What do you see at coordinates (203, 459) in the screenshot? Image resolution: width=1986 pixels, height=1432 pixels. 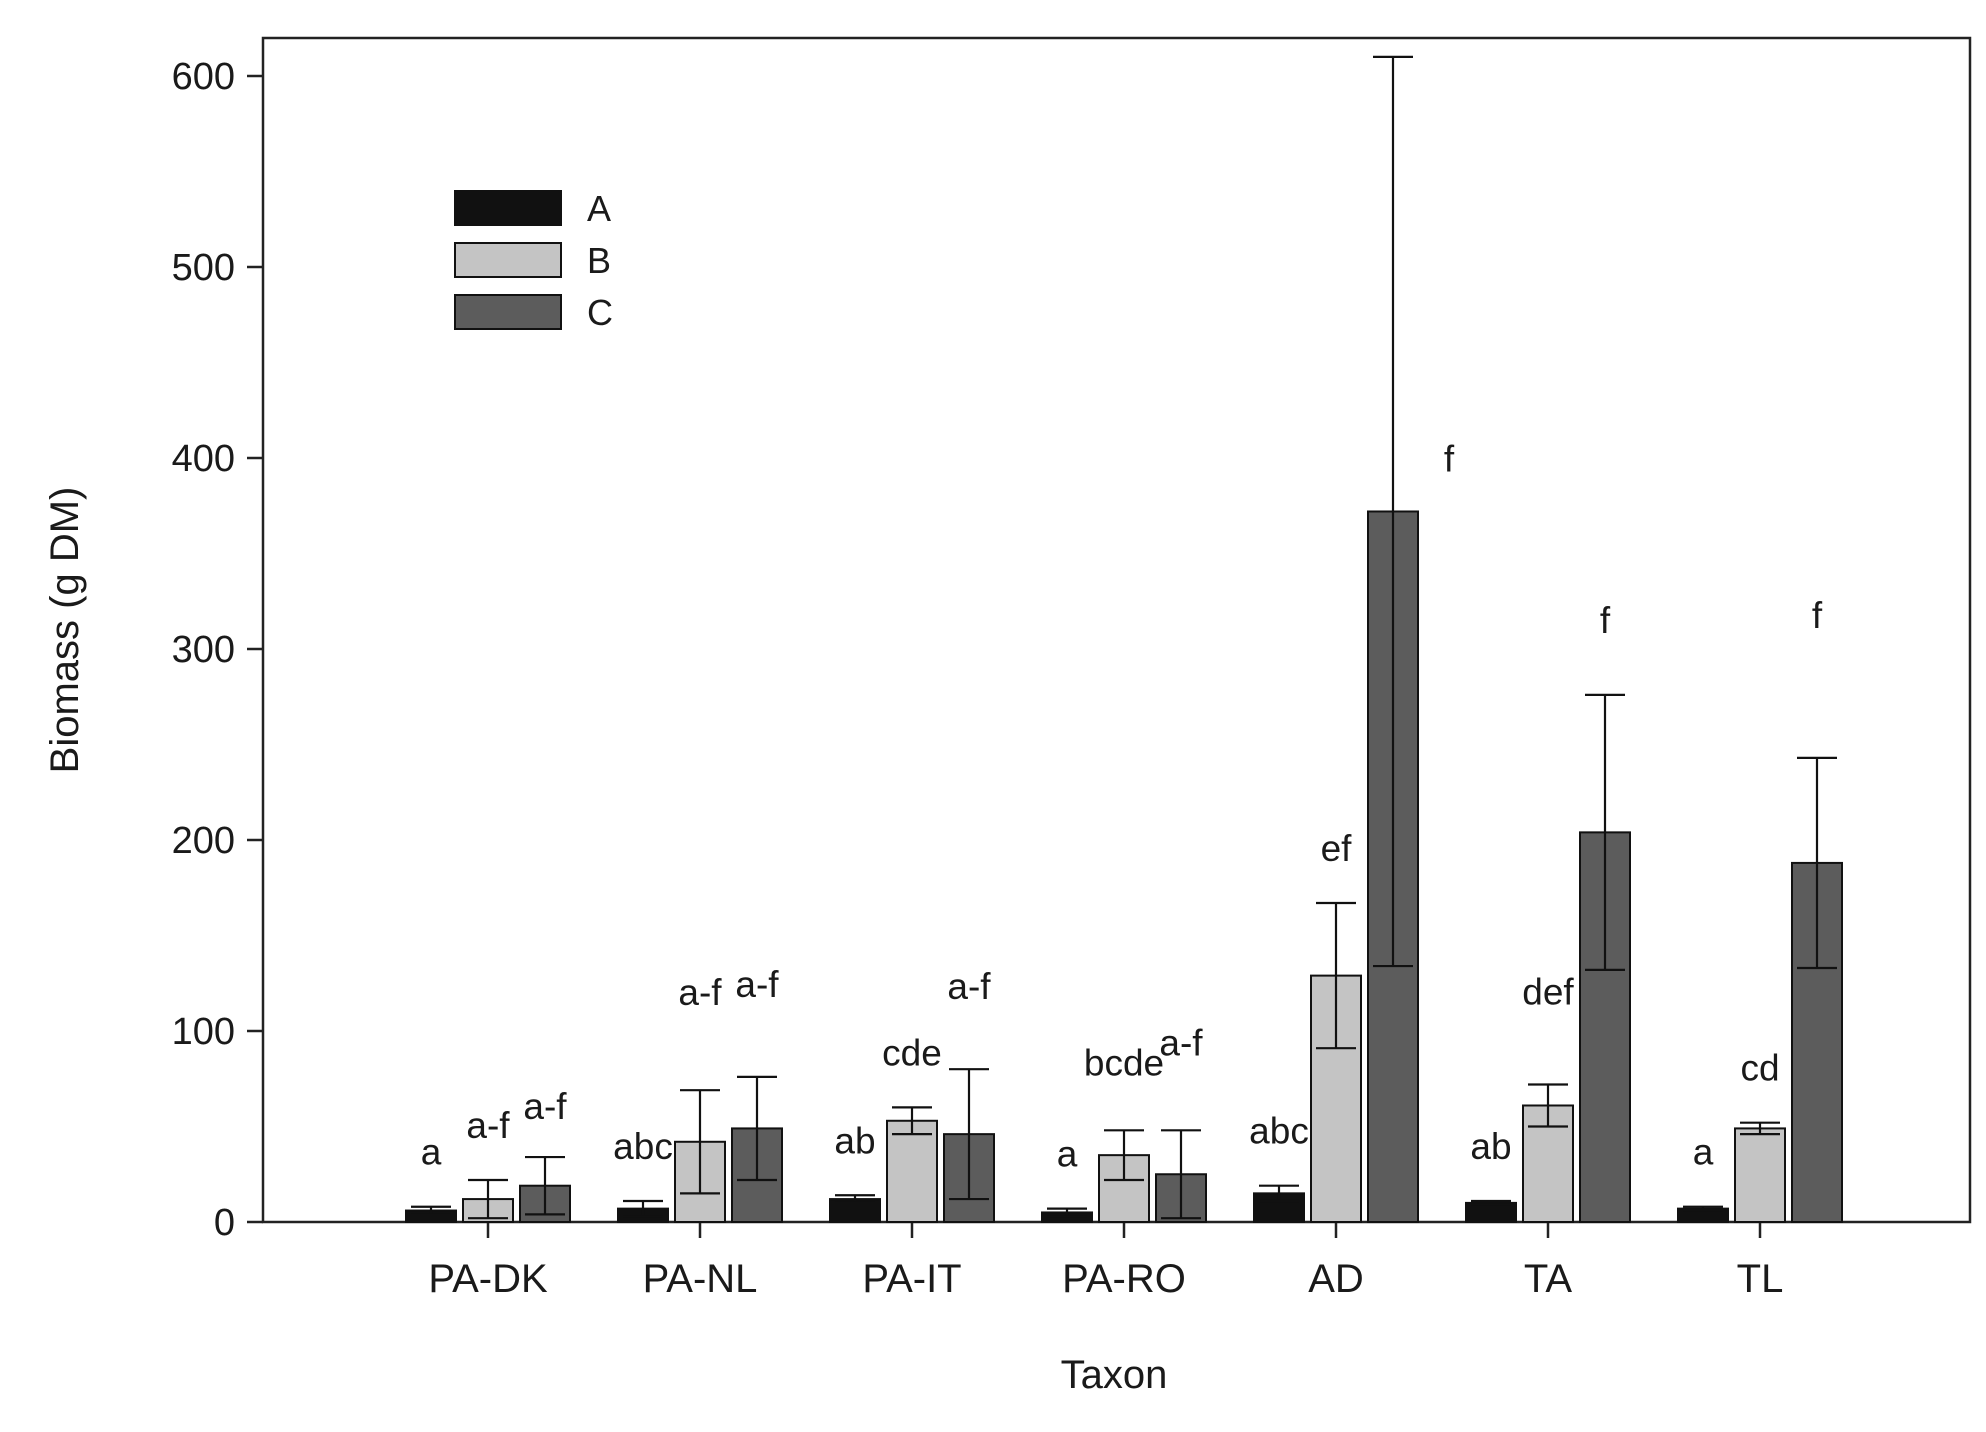 I see `y-tick-label: 400` at bounding box center [203, 459].